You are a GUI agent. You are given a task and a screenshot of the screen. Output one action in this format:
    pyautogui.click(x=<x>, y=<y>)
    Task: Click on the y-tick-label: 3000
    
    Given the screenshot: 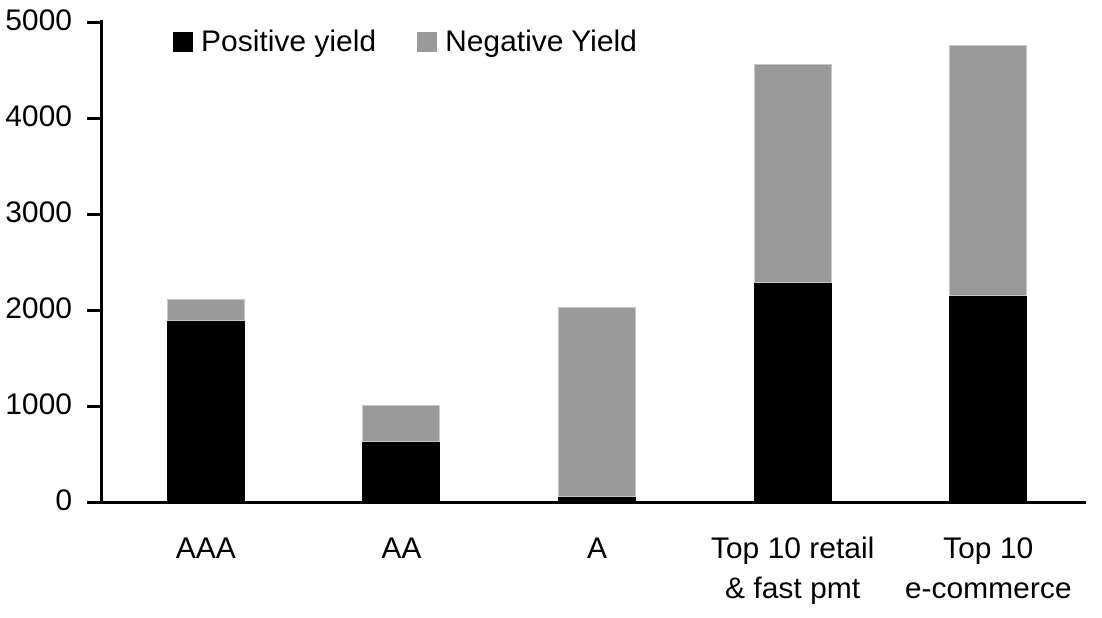 What is the action you would take?
    pyautogui.click(x=38, y=212)
    